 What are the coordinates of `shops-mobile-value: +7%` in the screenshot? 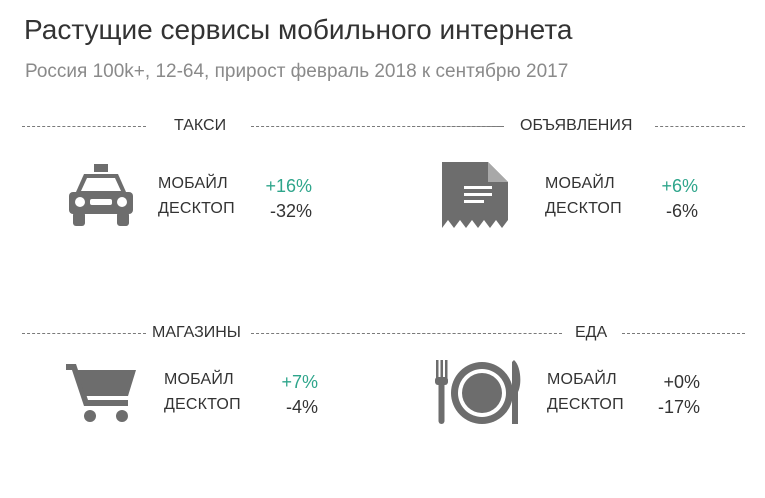 It's located at (299, 382).